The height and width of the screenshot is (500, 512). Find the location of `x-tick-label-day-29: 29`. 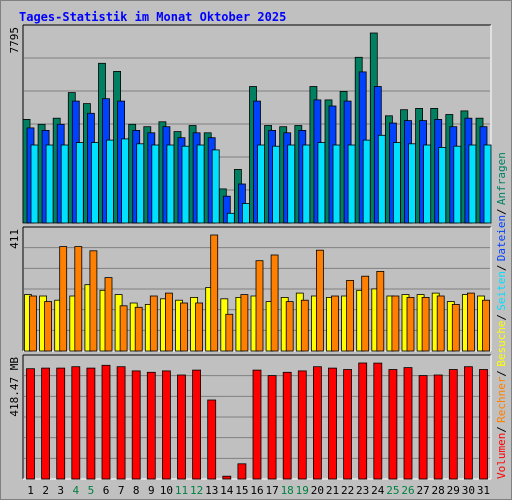

x-tick-label-day-29: 29 is located at coordinates (453, 490).